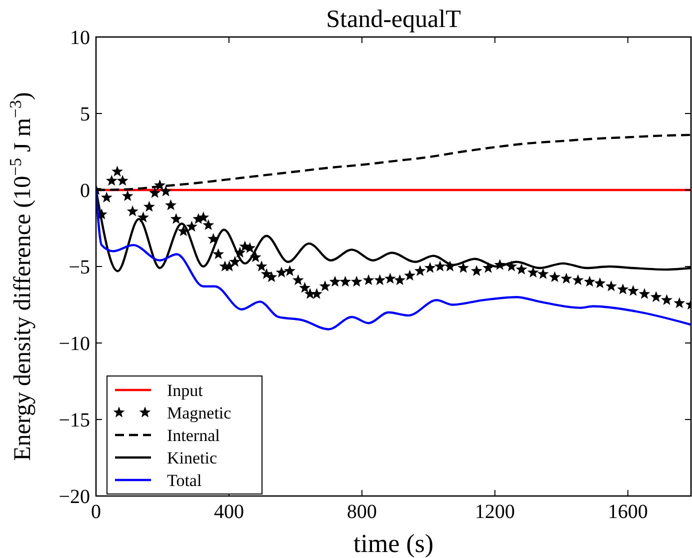 The width and height of the screenshot is (692, 558). What do you see at coordinates (80, 38) in the screenshot?
I see `y-tick-label: 10` at bounding box center [80, 38].